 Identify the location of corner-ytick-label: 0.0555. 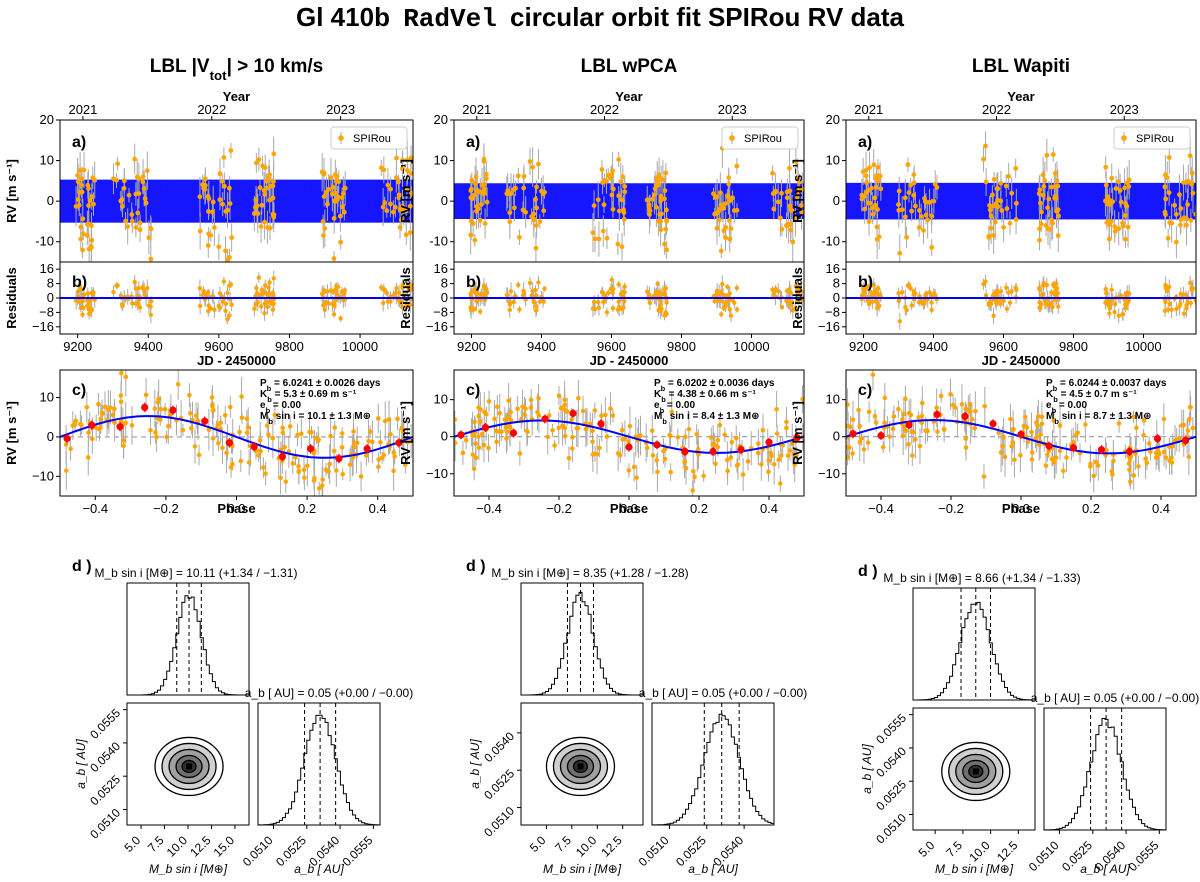
(105, 724).